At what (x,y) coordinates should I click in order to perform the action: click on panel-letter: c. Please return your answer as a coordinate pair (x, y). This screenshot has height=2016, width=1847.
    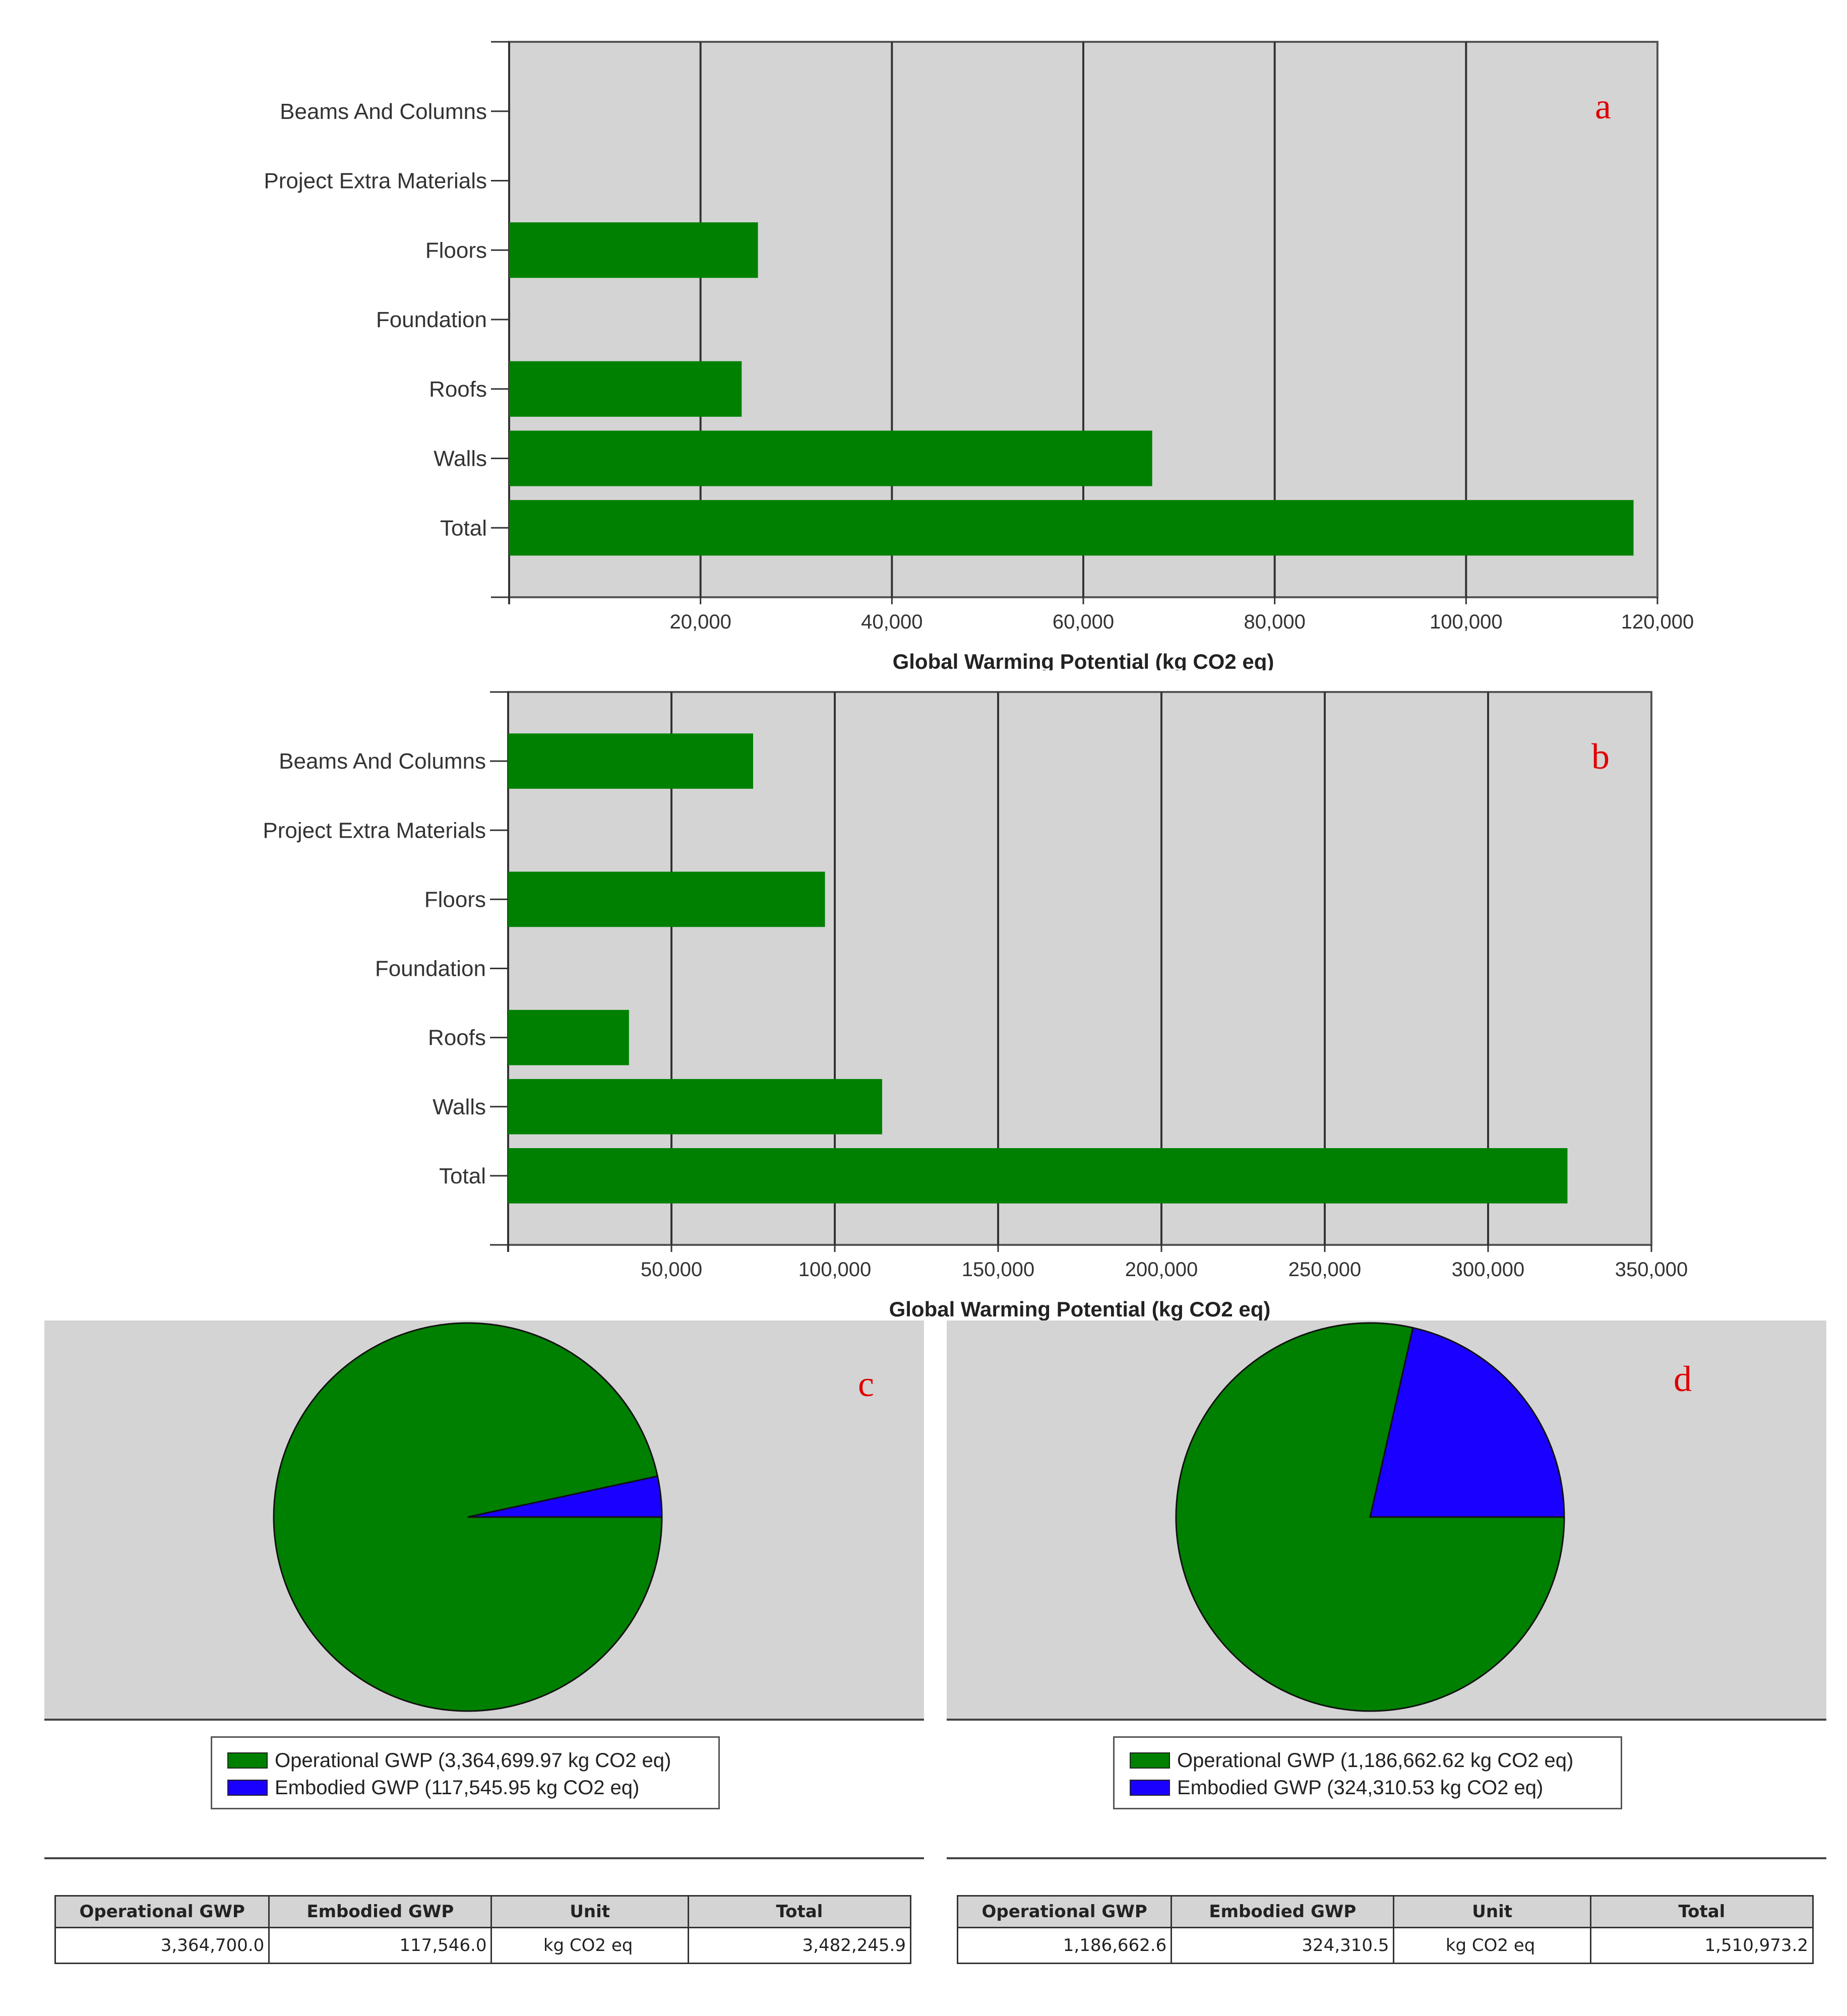
    Looking at the image, I should click on (866, 1384).